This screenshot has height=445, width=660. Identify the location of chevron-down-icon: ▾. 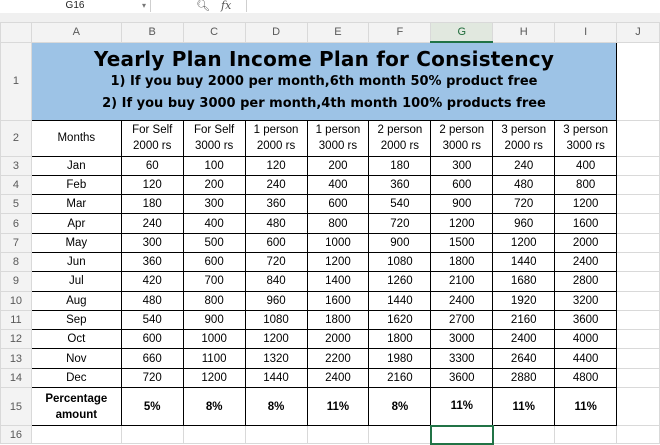
(143, 5).